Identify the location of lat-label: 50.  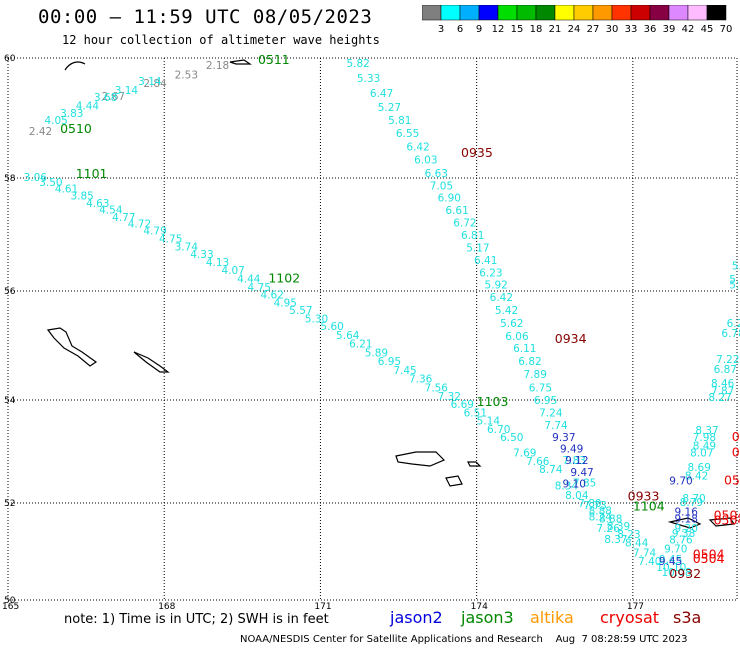
(10, 601).